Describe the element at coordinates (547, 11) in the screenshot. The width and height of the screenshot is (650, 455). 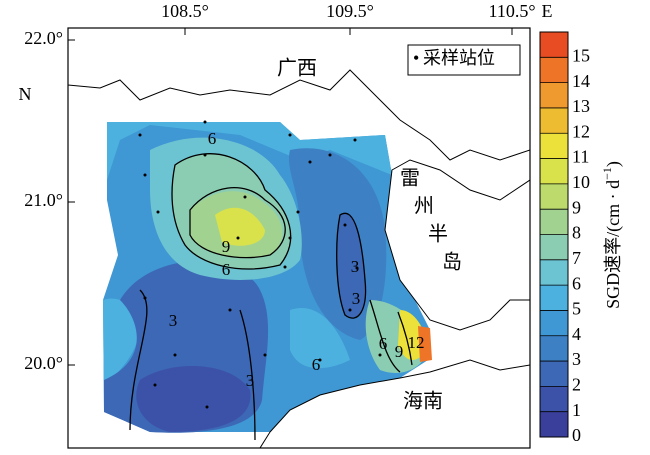
I see `lon-unit: E` at that location.